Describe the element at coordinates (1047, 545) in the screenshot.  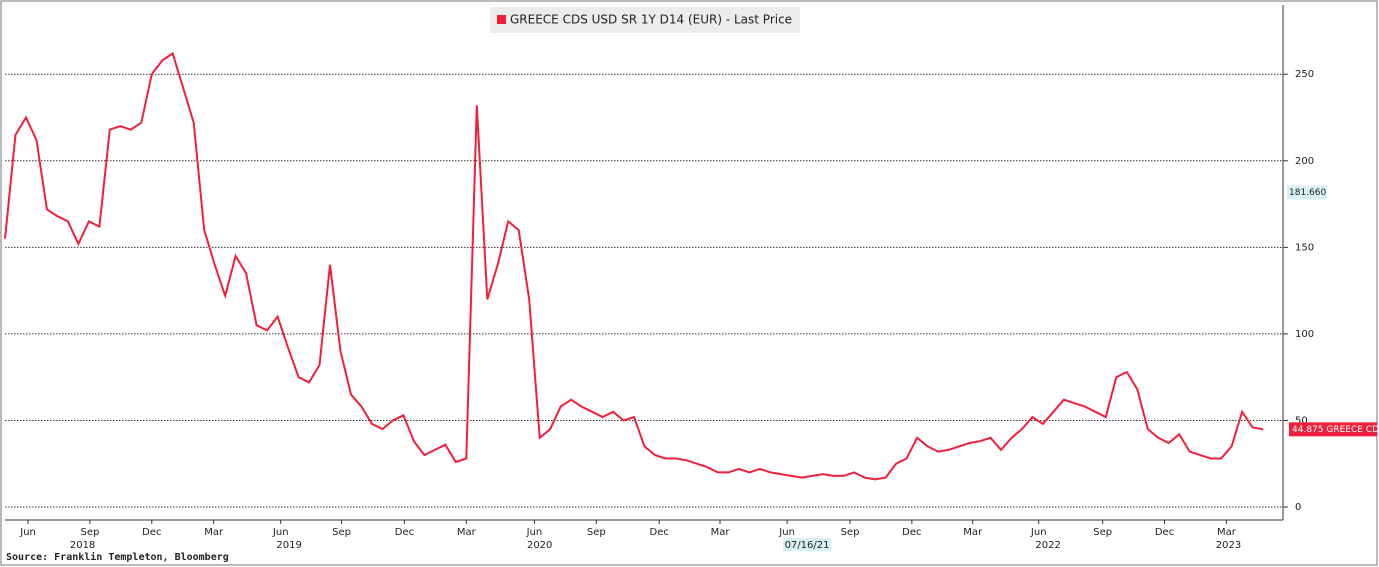
I see `year-label: 2022` at that location.